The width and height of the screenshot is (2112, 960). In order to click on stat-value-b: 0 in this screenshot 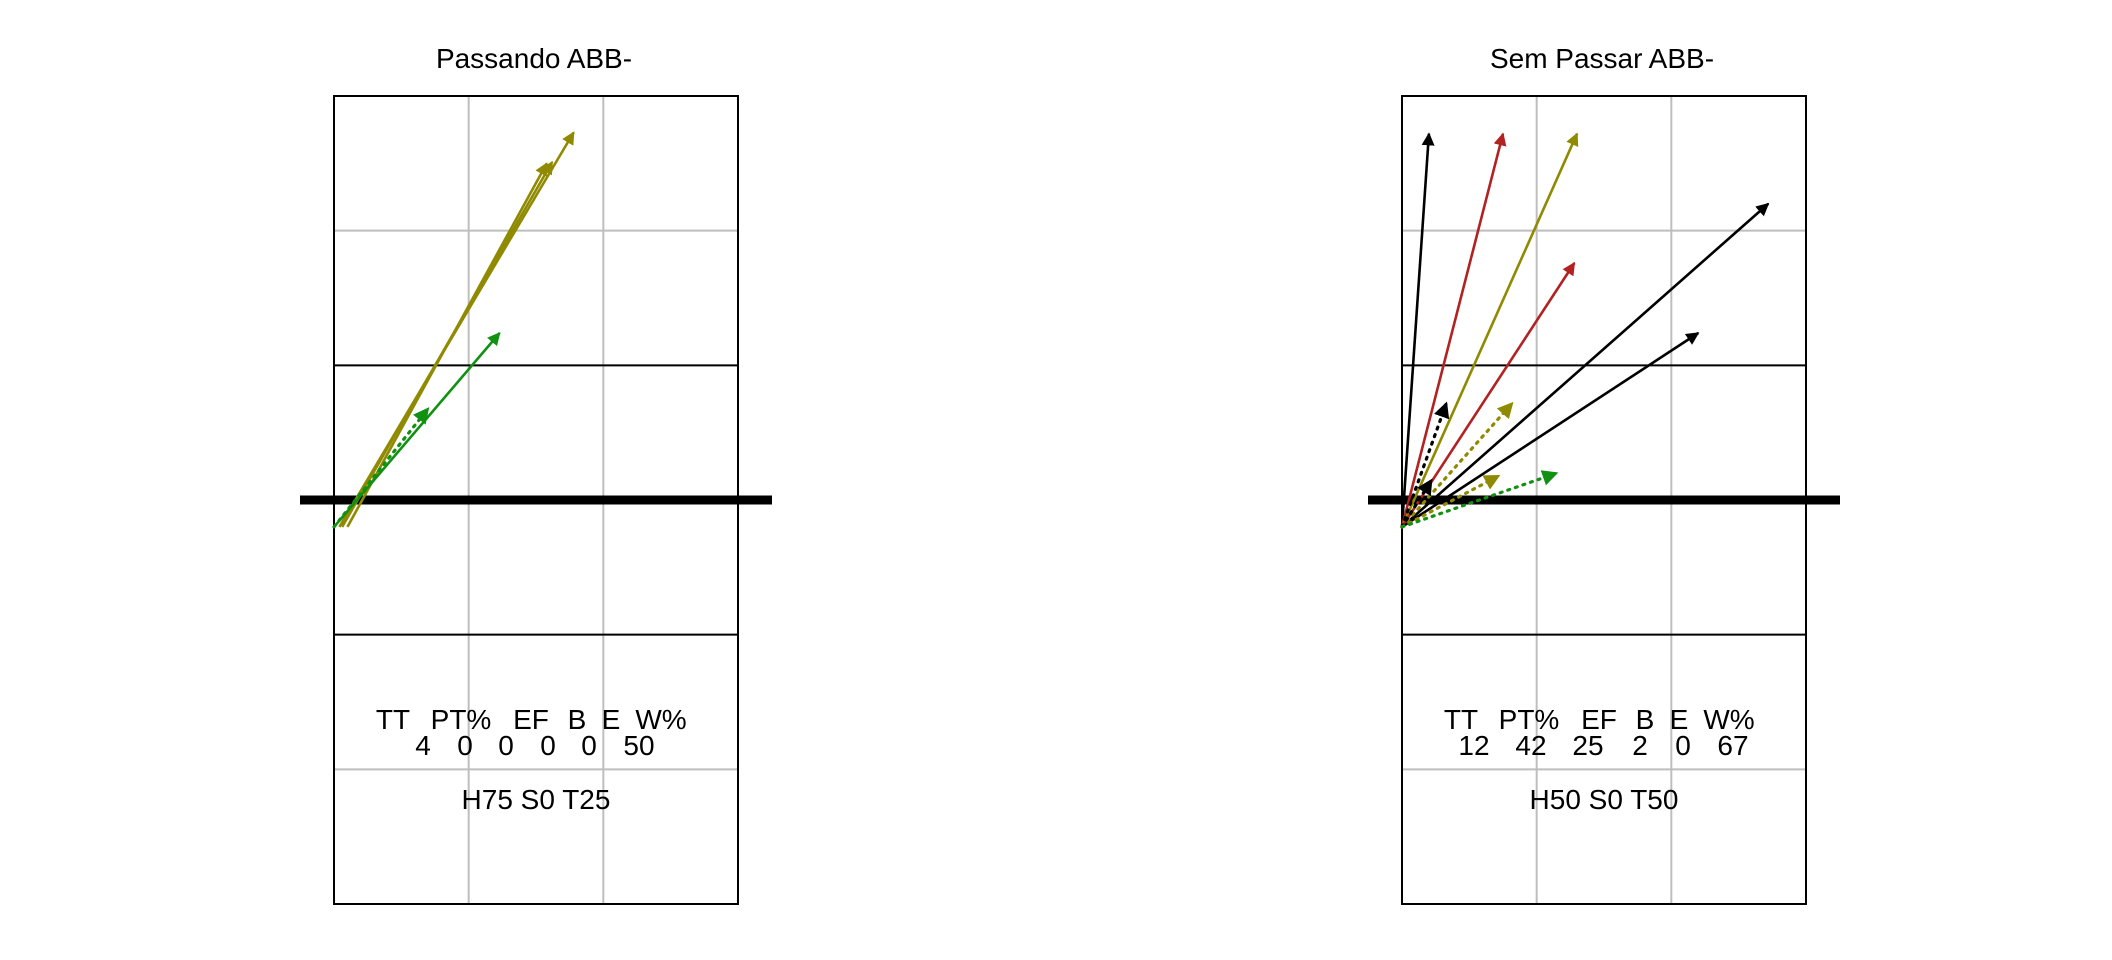, I will do `click(548, 745)`.